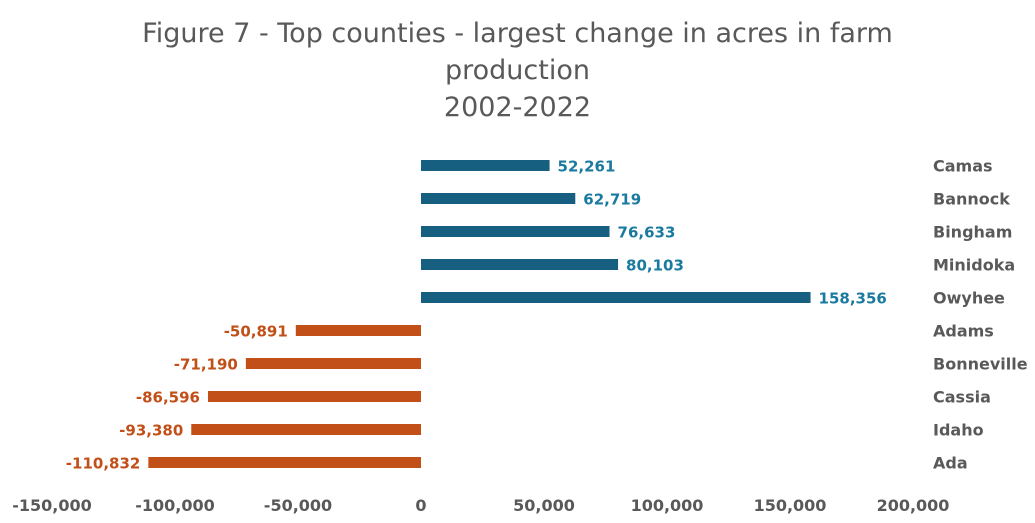 Image resolution: width=1035 pixels, height=523 pixels. What do you see at coordinates (498, 198) in the screenshot?
I see `bar-bannock` at bounding box center [498, 198].